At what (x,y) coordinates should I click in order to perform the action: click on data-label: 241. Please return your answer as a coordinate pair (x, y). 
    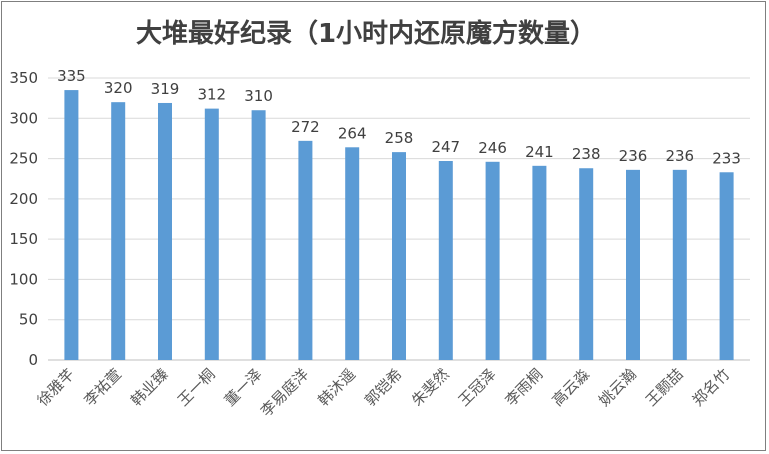
    Looking at the image, I should click on (539, 152).